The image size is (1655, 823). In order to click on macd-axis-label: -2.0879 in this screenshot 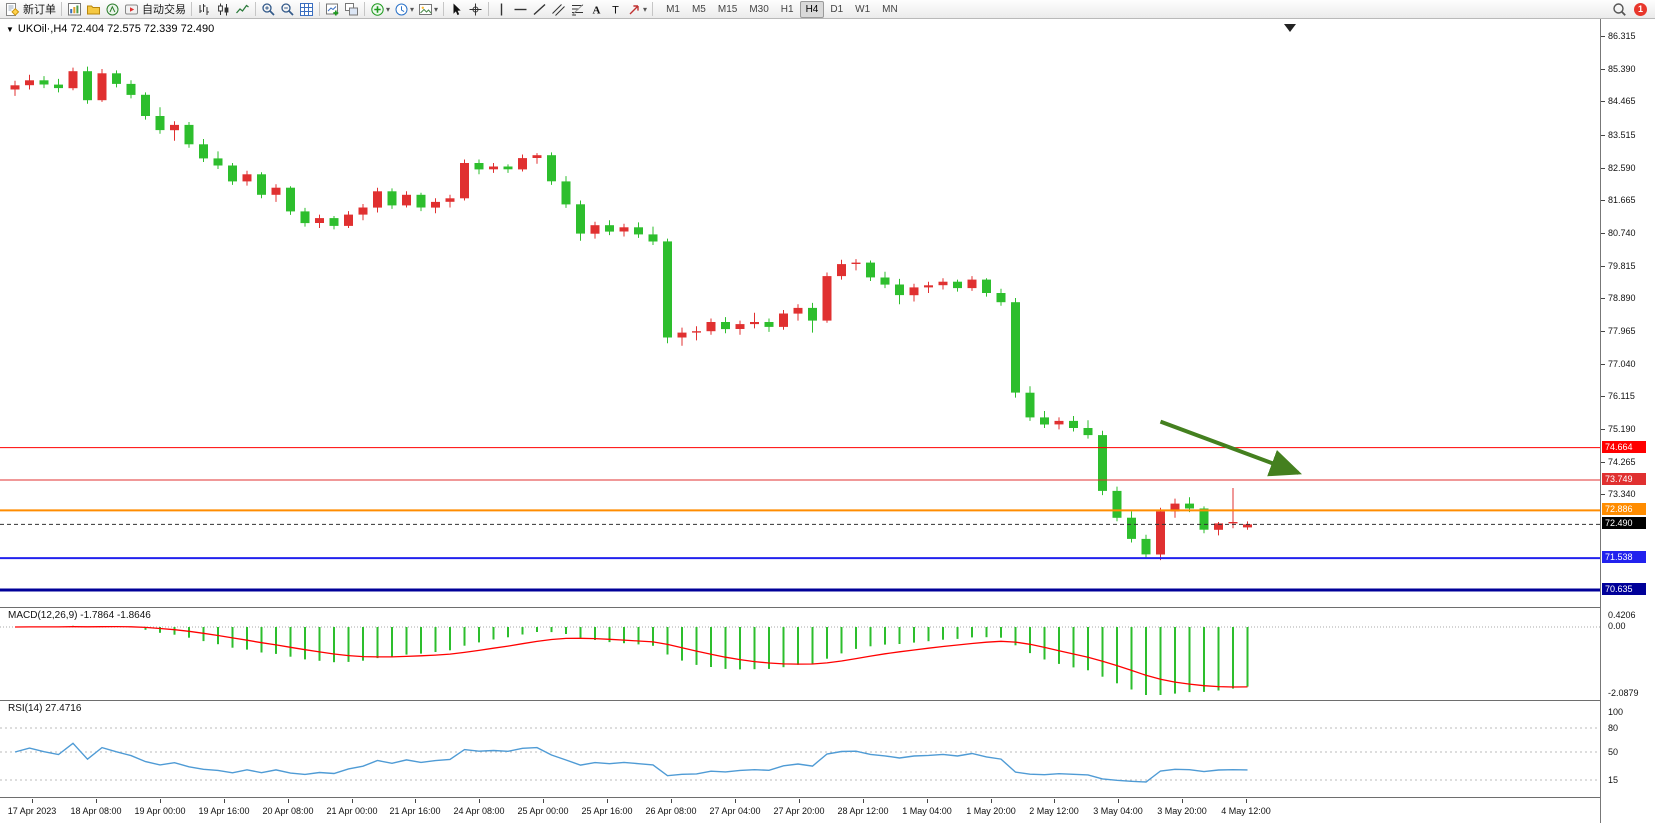, I will do `click(1623, 693)`.